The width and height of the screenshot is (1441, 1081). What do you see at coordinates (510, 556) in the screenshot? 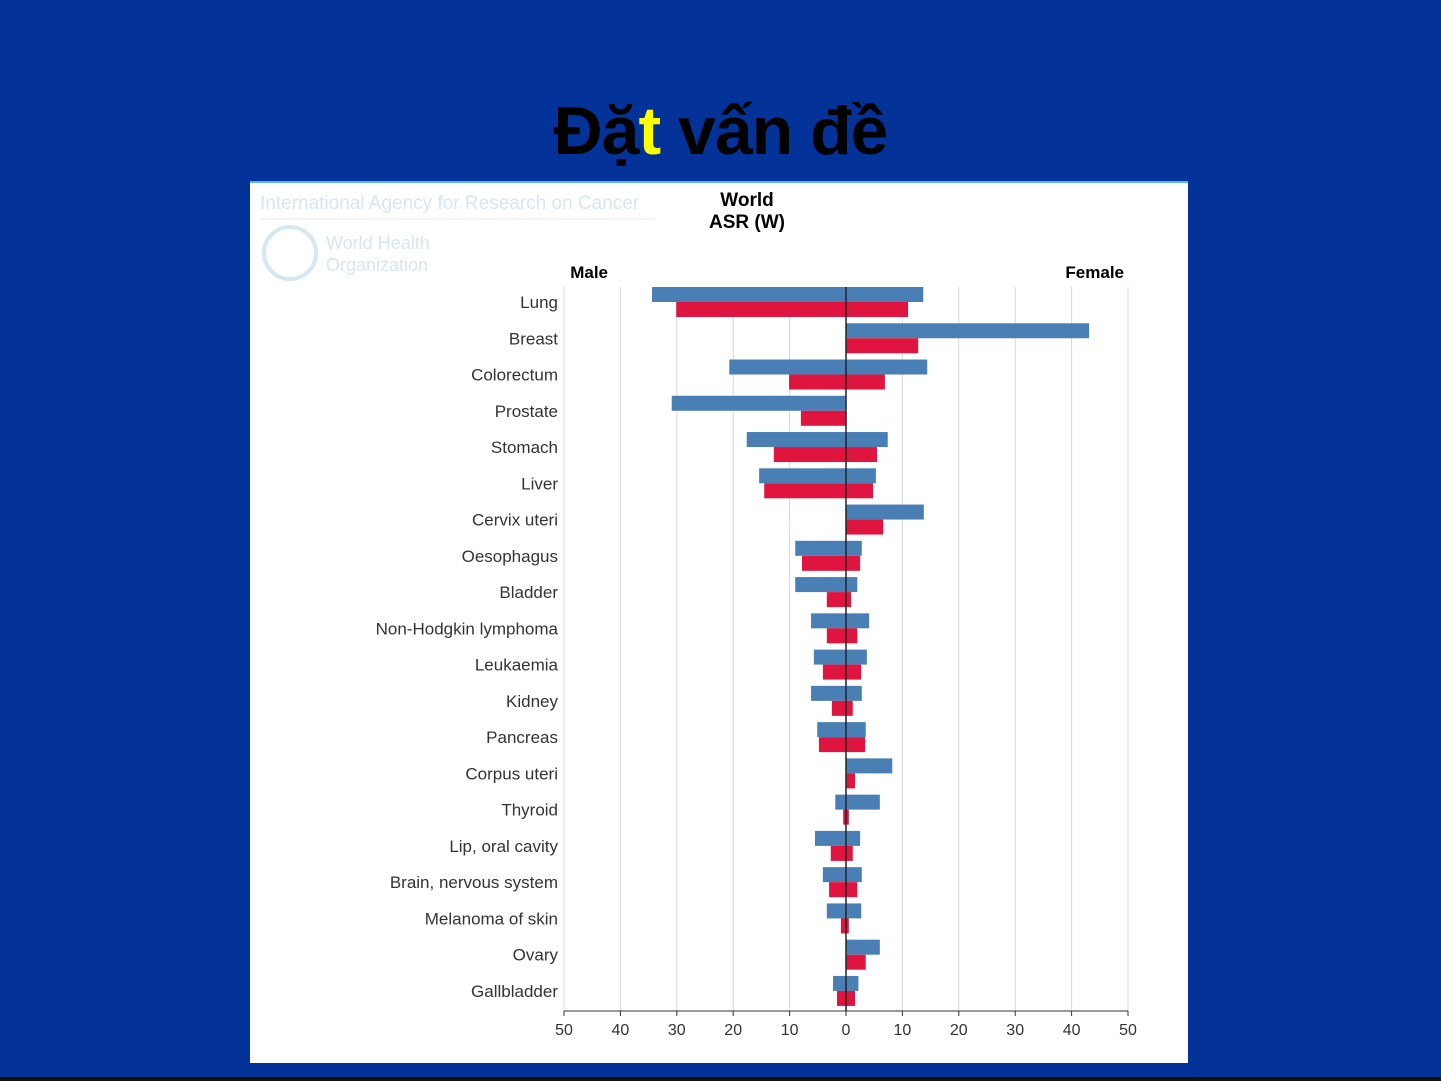
I see `category-label: Oesophagus` at bounding box center [510, 556].